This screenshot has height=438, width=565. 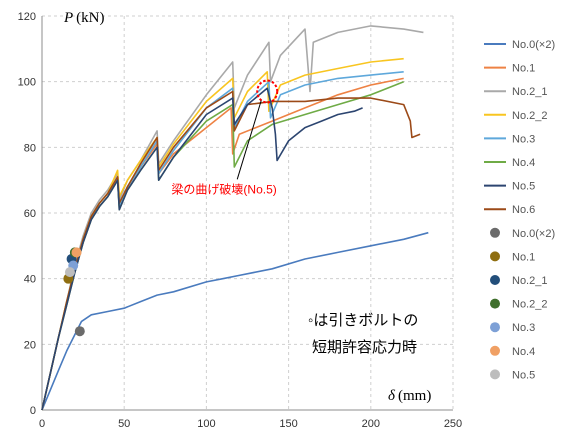 I want to click on legend-label-4: No.3, so click(x=523, y=139).